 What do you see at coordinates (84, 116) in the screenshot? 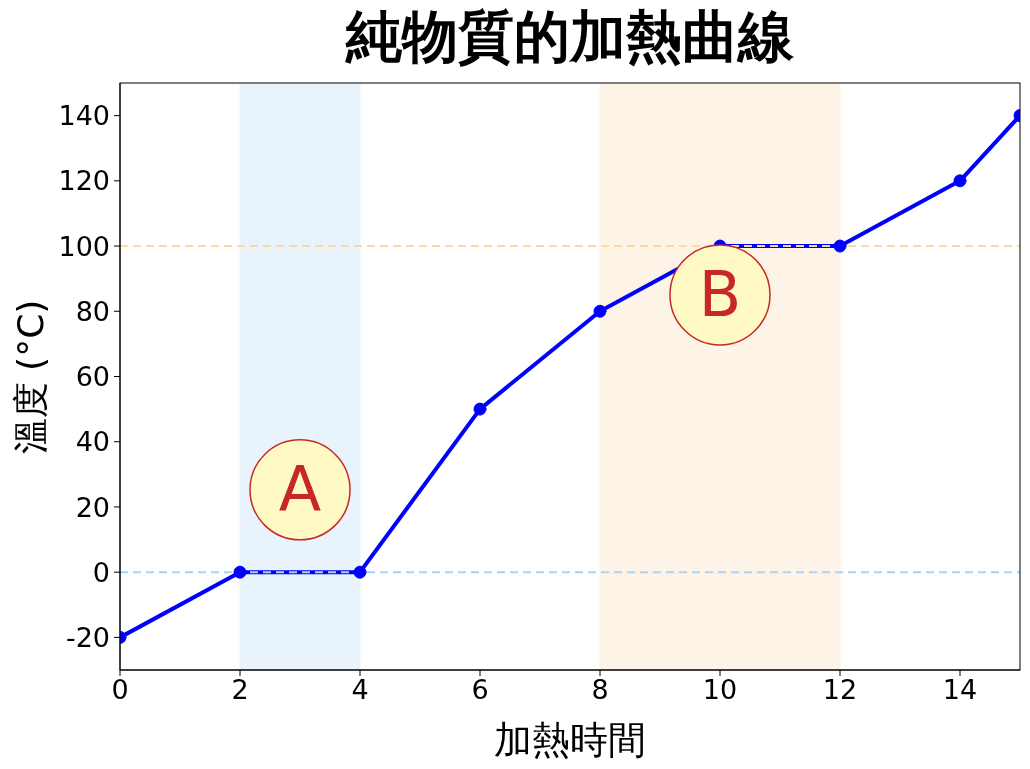
I see `y-tick-label: 140` at bounding box center [84, 116].